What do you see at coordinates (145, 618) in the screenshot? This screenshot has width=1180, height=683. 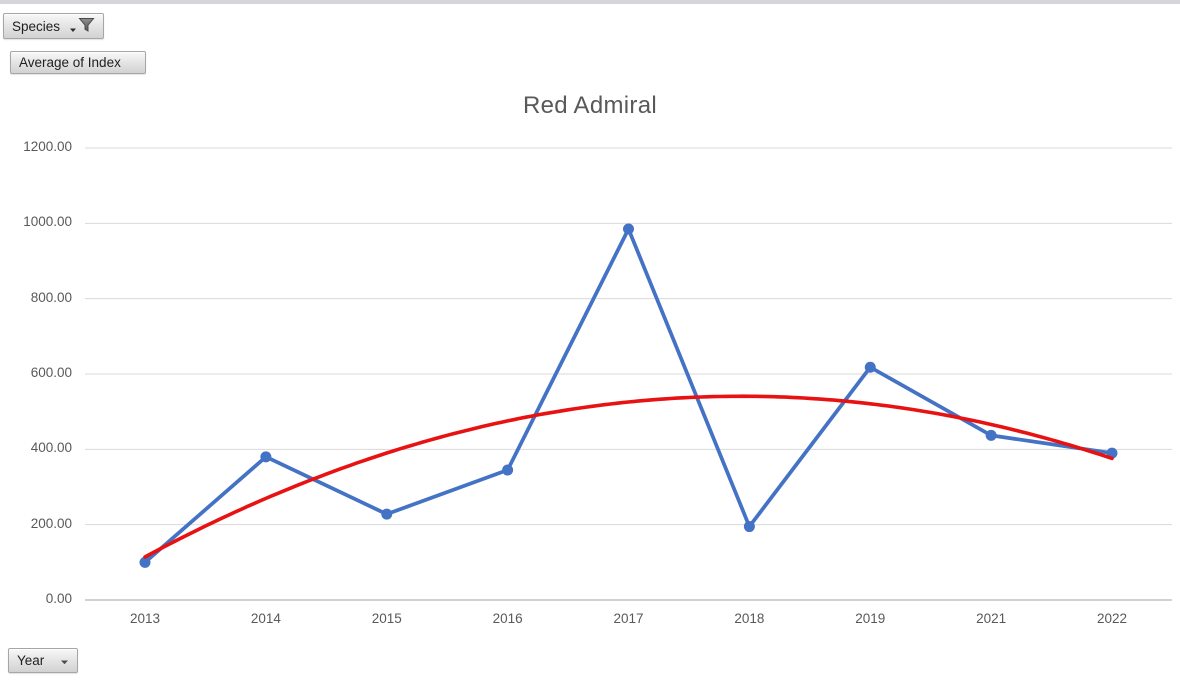 I see `x-axis-tick-label: 2013` at bounding box center [145, 618].